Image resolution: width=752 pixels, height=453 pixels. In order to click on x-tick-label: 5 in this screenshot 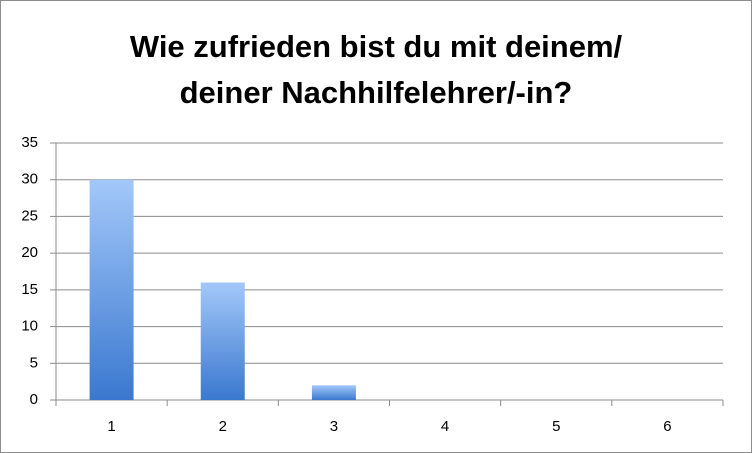, I will do `click(556, 426)`.